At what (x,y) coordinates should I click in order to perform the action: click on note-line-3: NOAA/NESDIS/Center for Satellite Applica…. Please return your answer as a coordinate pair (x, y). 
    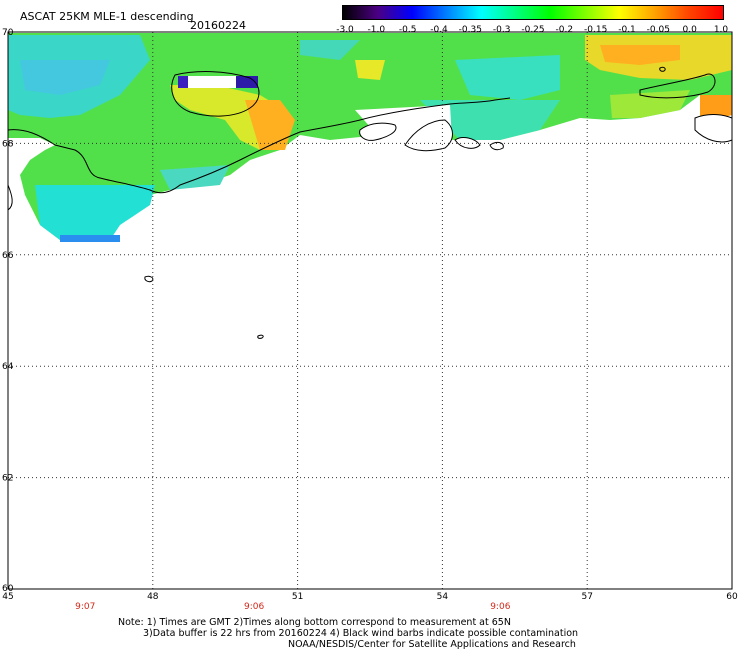
    Looking at the image, I should click on (432, 644).